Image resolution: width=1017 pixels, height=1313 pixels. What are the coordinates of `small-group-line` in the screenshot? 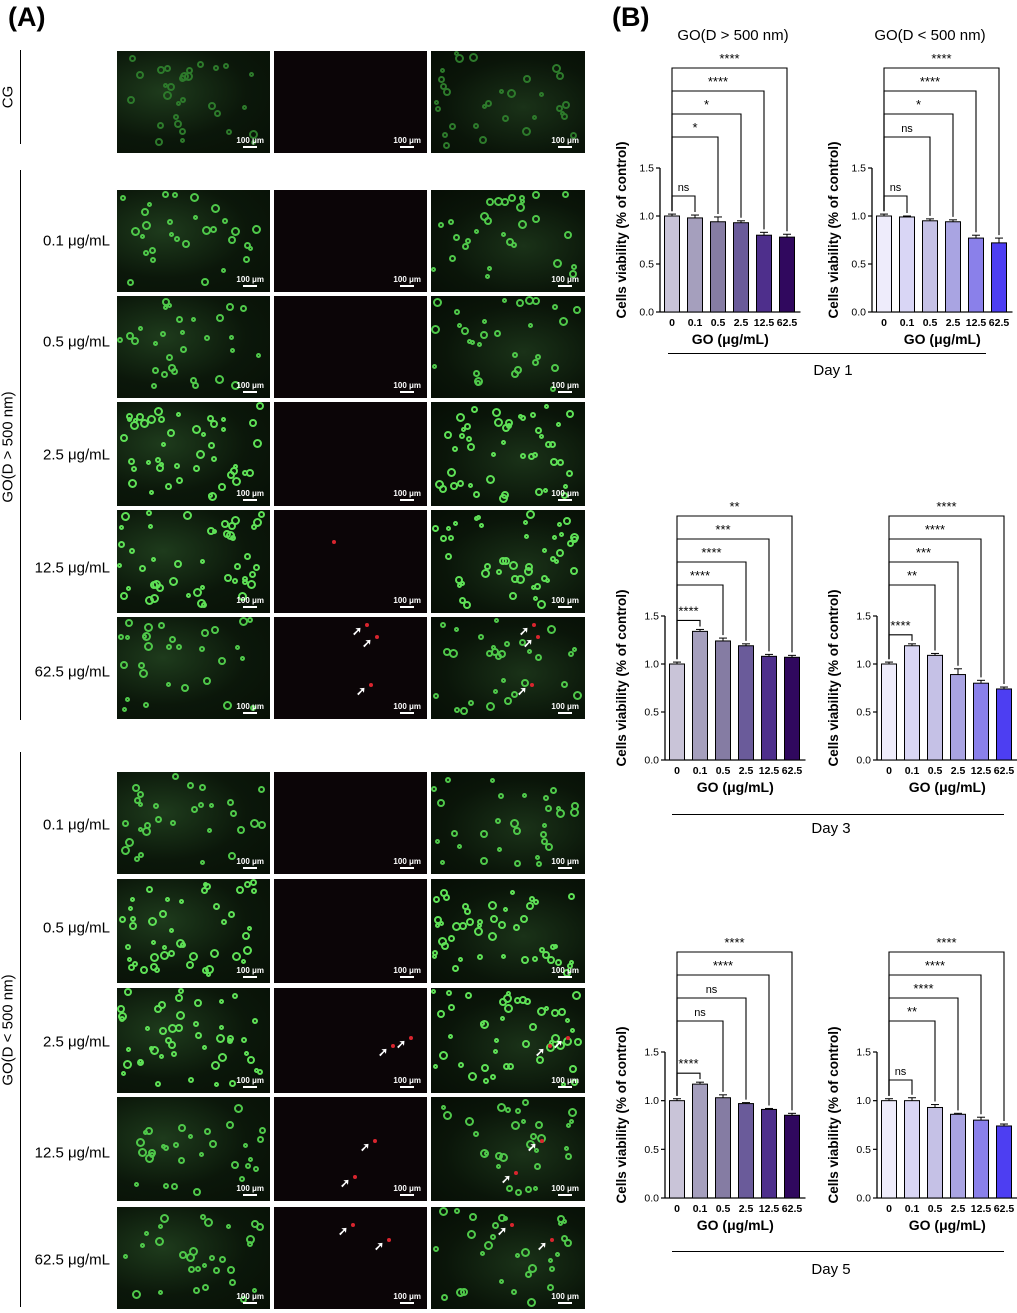 It's located at (20, 1029).